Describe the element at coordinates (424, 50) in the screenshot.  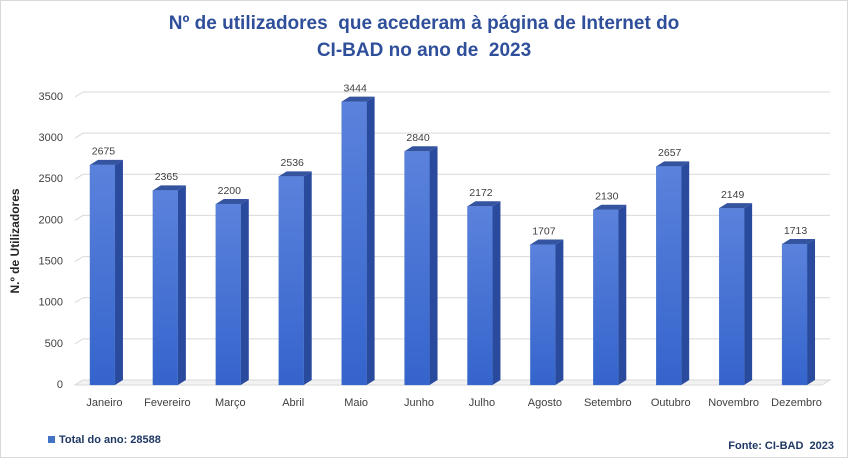
I see `chart-title: CI-BAD no ano de 2023` at that location.